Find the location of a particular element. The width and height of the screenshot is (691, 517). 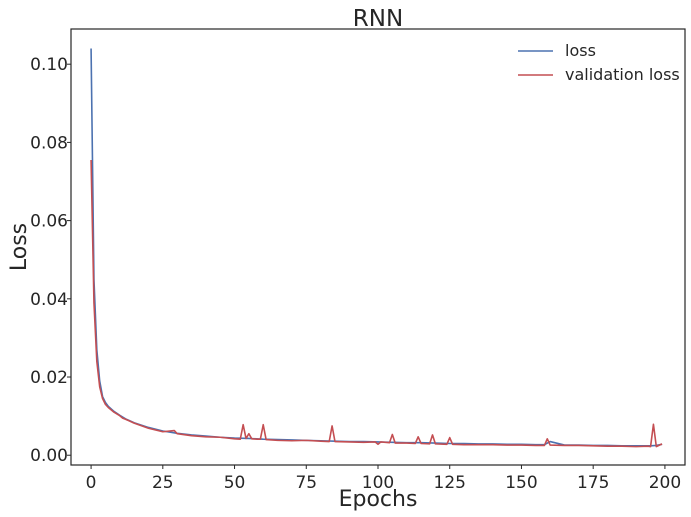

y-tick-label: 0.02 is located at coordinates (49, 378).